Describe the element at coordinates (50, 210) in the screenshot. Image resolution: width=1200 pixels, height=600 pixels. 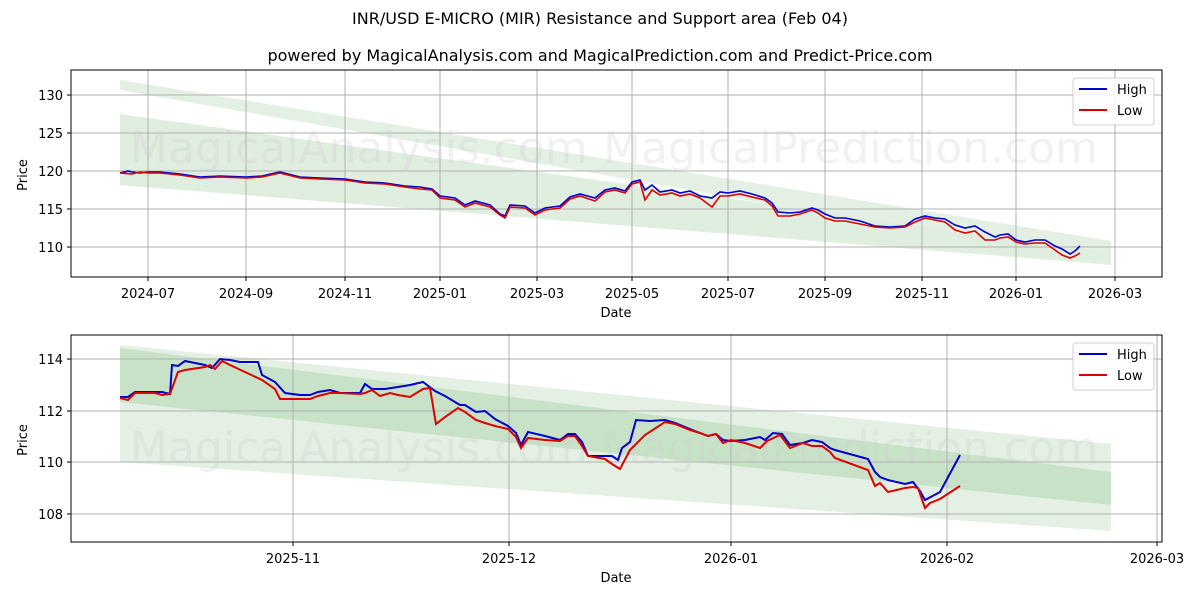
I see `y-tick-label: 115` at that location.